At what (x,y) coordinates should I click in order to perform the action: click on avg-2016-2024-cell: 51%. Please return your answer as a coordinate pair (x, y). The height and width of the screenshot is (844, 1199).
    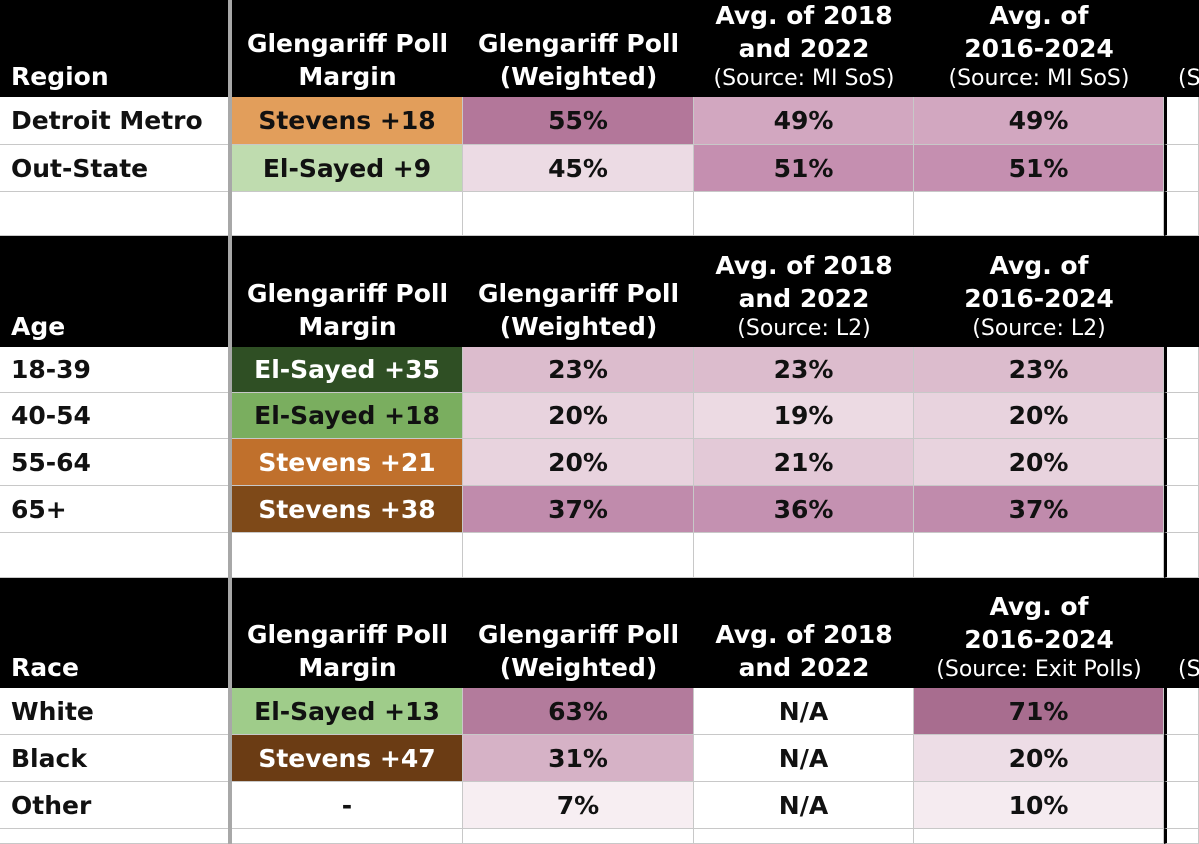
    Looking at the image, I should click on (1039, 168).